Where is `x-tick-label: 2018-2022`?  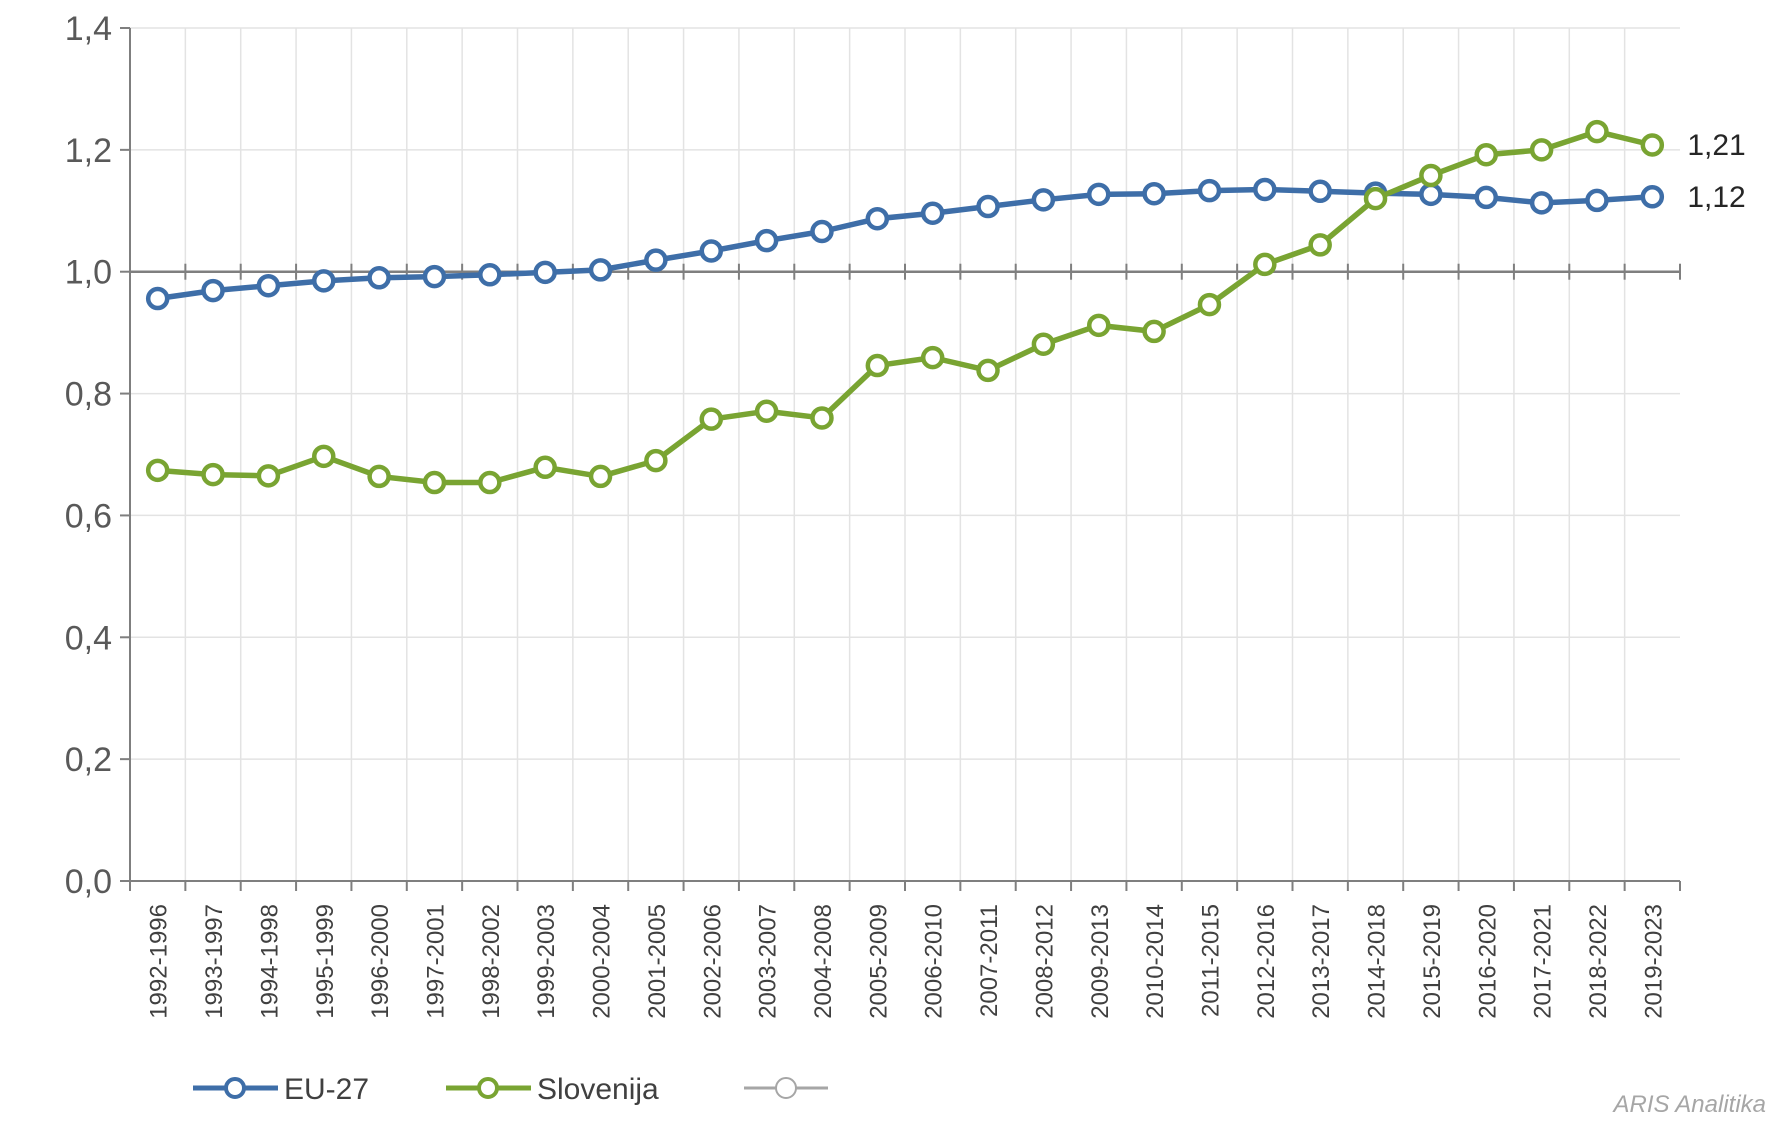 x-tick-label: 2018-2022 is located at coordinates (1598, 961).